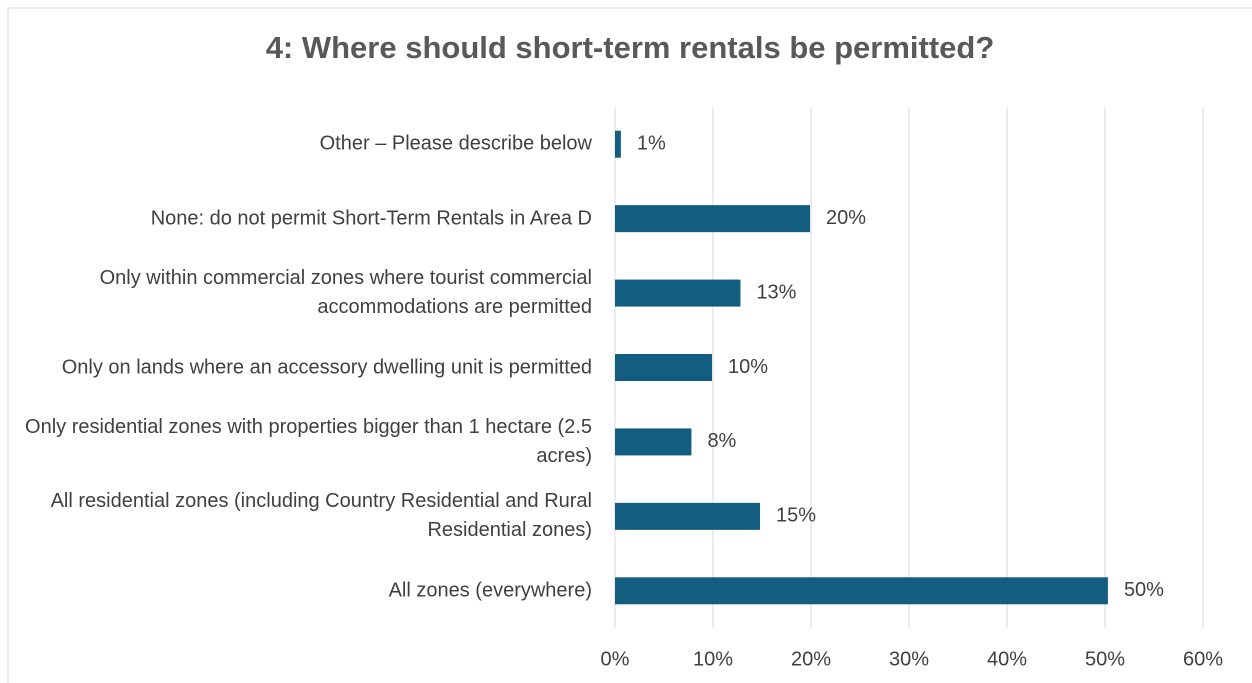 The width and height of the screenshot is (1252, 683). What do you see at coordinates (455, 143) in the screenshot?
I see `y-tick-label: Other – Please describe below` at bounding box center [455, 143].